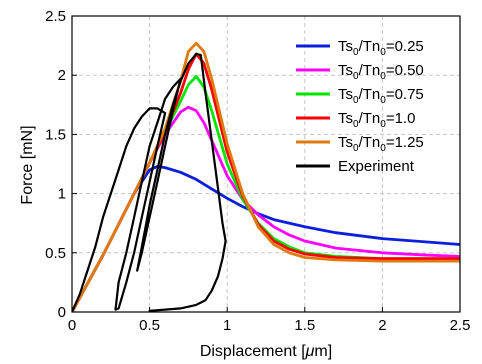  Describe the element at coordinates (62, 312) in the screenshot. I see `y-tick-label: 0` at that location.